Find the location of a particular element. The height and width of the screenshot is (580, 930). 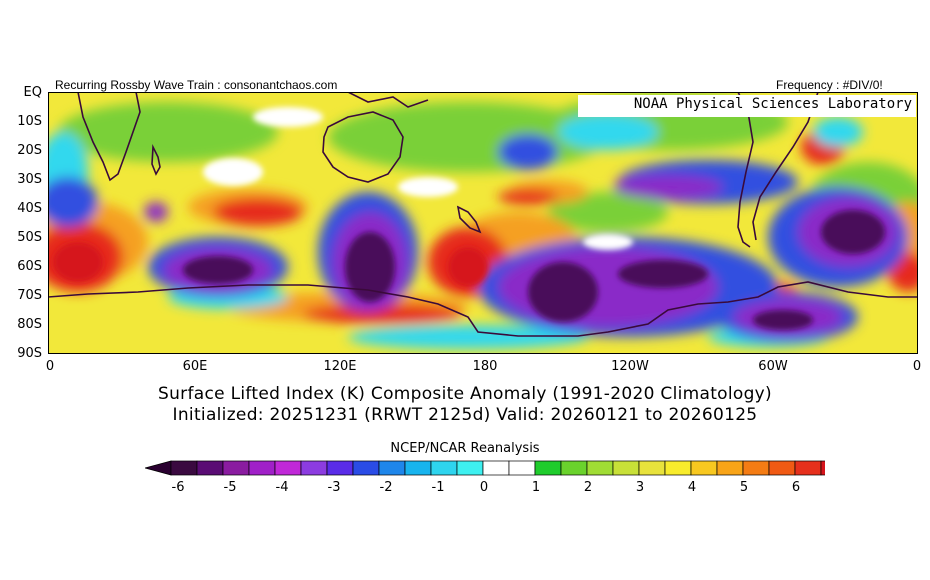

colorbar-tick-label: 1 is located at coordinates (536, 487).